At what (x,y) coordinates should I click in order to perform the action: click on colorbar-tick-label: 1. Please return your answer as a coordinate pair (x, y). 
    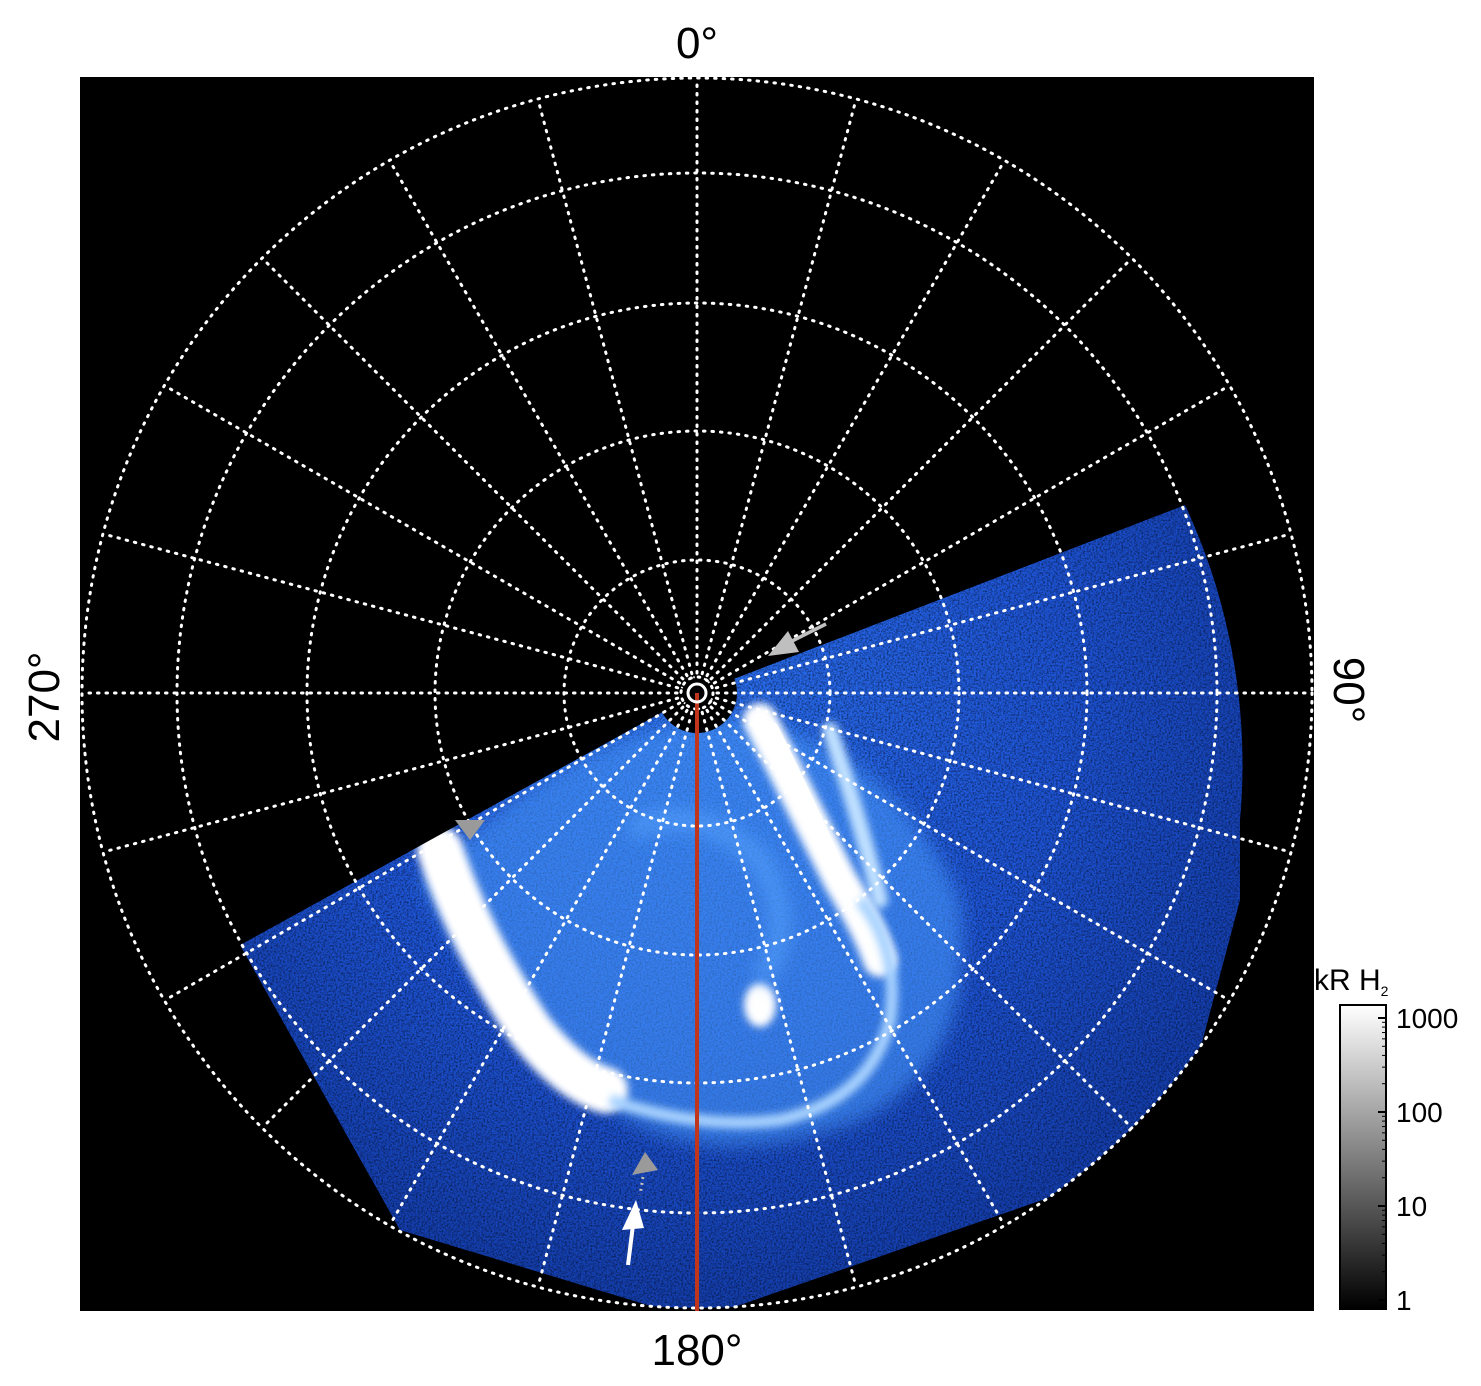
    Looking at the image, I should click on (1404, 1300).